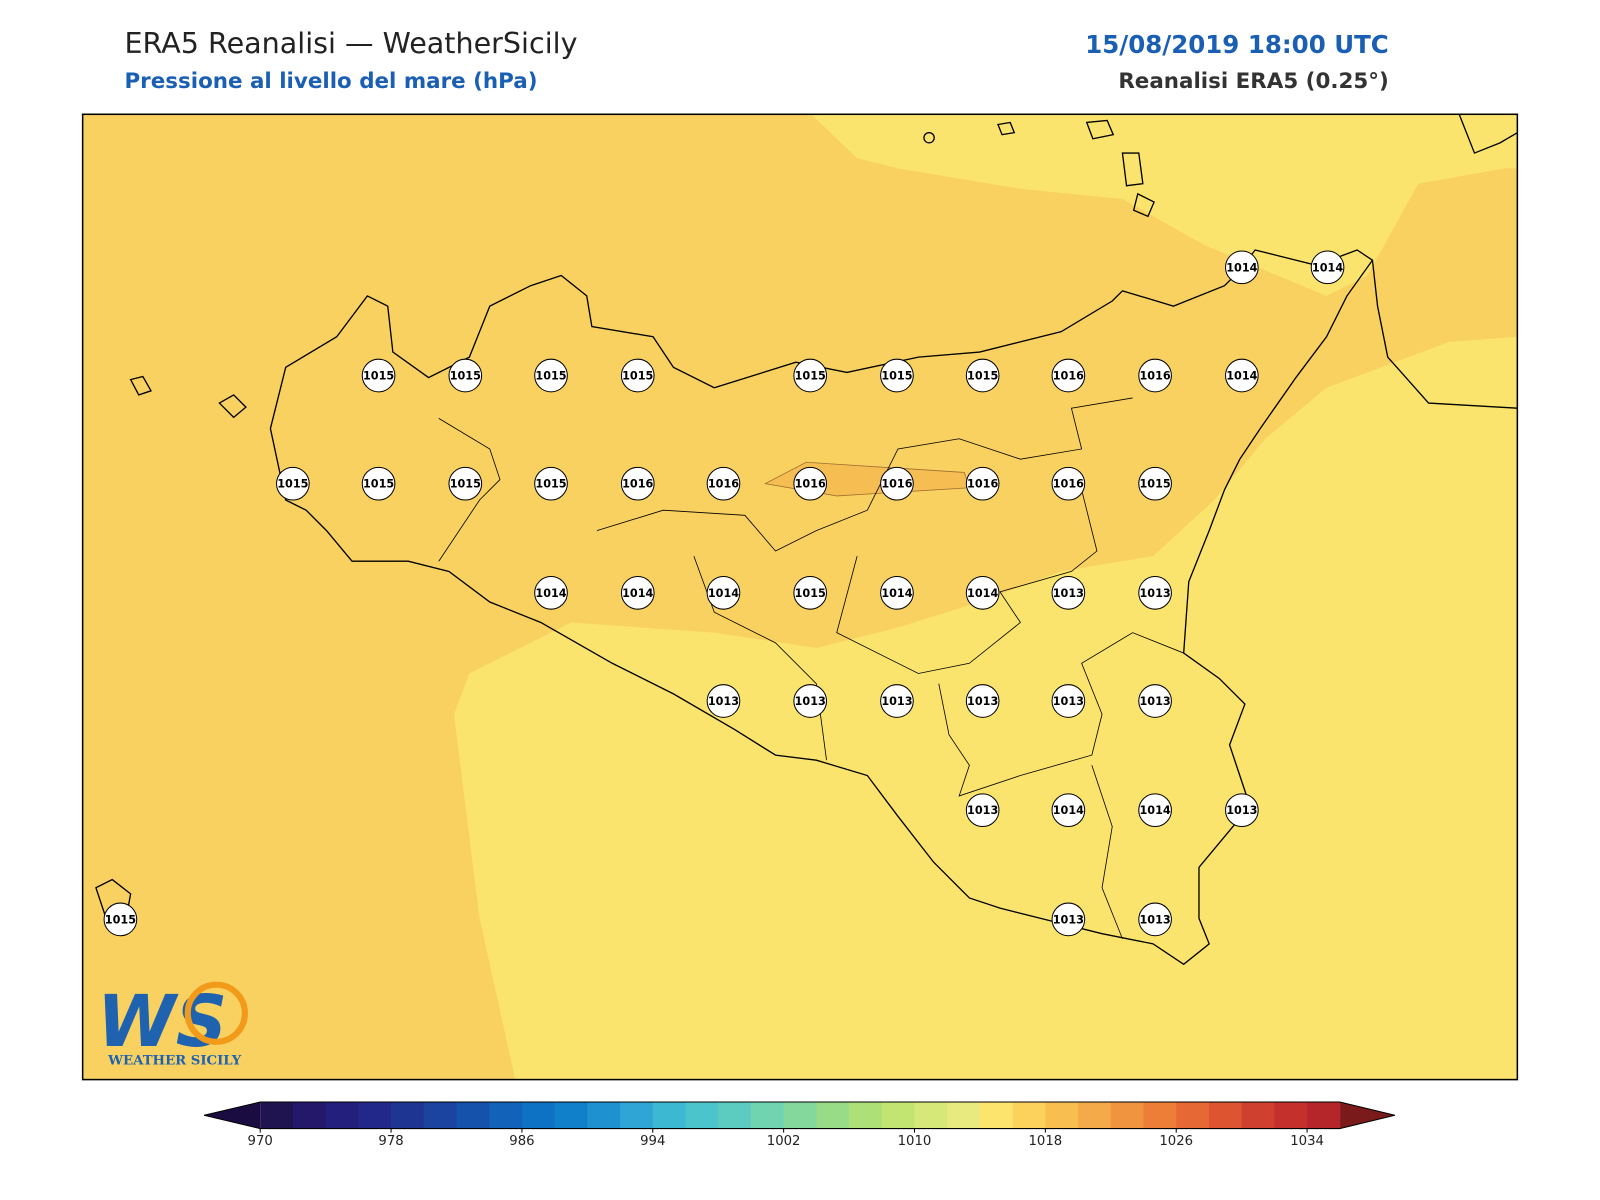 Image resolution: width=1600 pixels, height=1200 pixels. What do you see at coordinates (1367, 1115) in the screenshot?
I see `colorbar-over` at bounding box center [1367, 1115].